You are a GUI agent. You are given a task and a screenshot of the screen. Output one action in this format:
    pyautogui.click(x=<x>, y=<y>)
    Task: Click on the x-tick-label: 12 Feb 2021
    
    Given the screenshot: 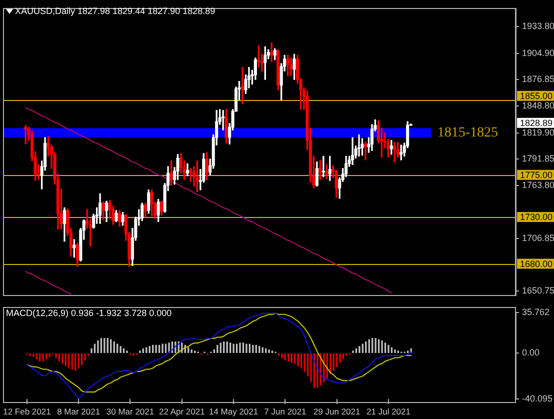 What is the action you would take?
    pyautogui.click(x=27, y=411)
    